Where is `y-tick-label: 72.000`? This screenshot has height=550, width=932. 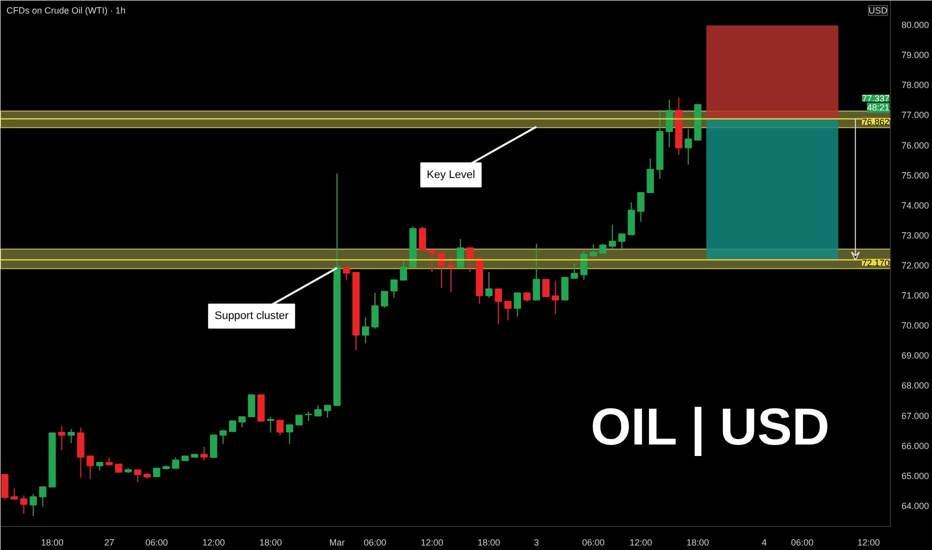
y-tick-label: 72.000 is located at coordinates (916, 265).